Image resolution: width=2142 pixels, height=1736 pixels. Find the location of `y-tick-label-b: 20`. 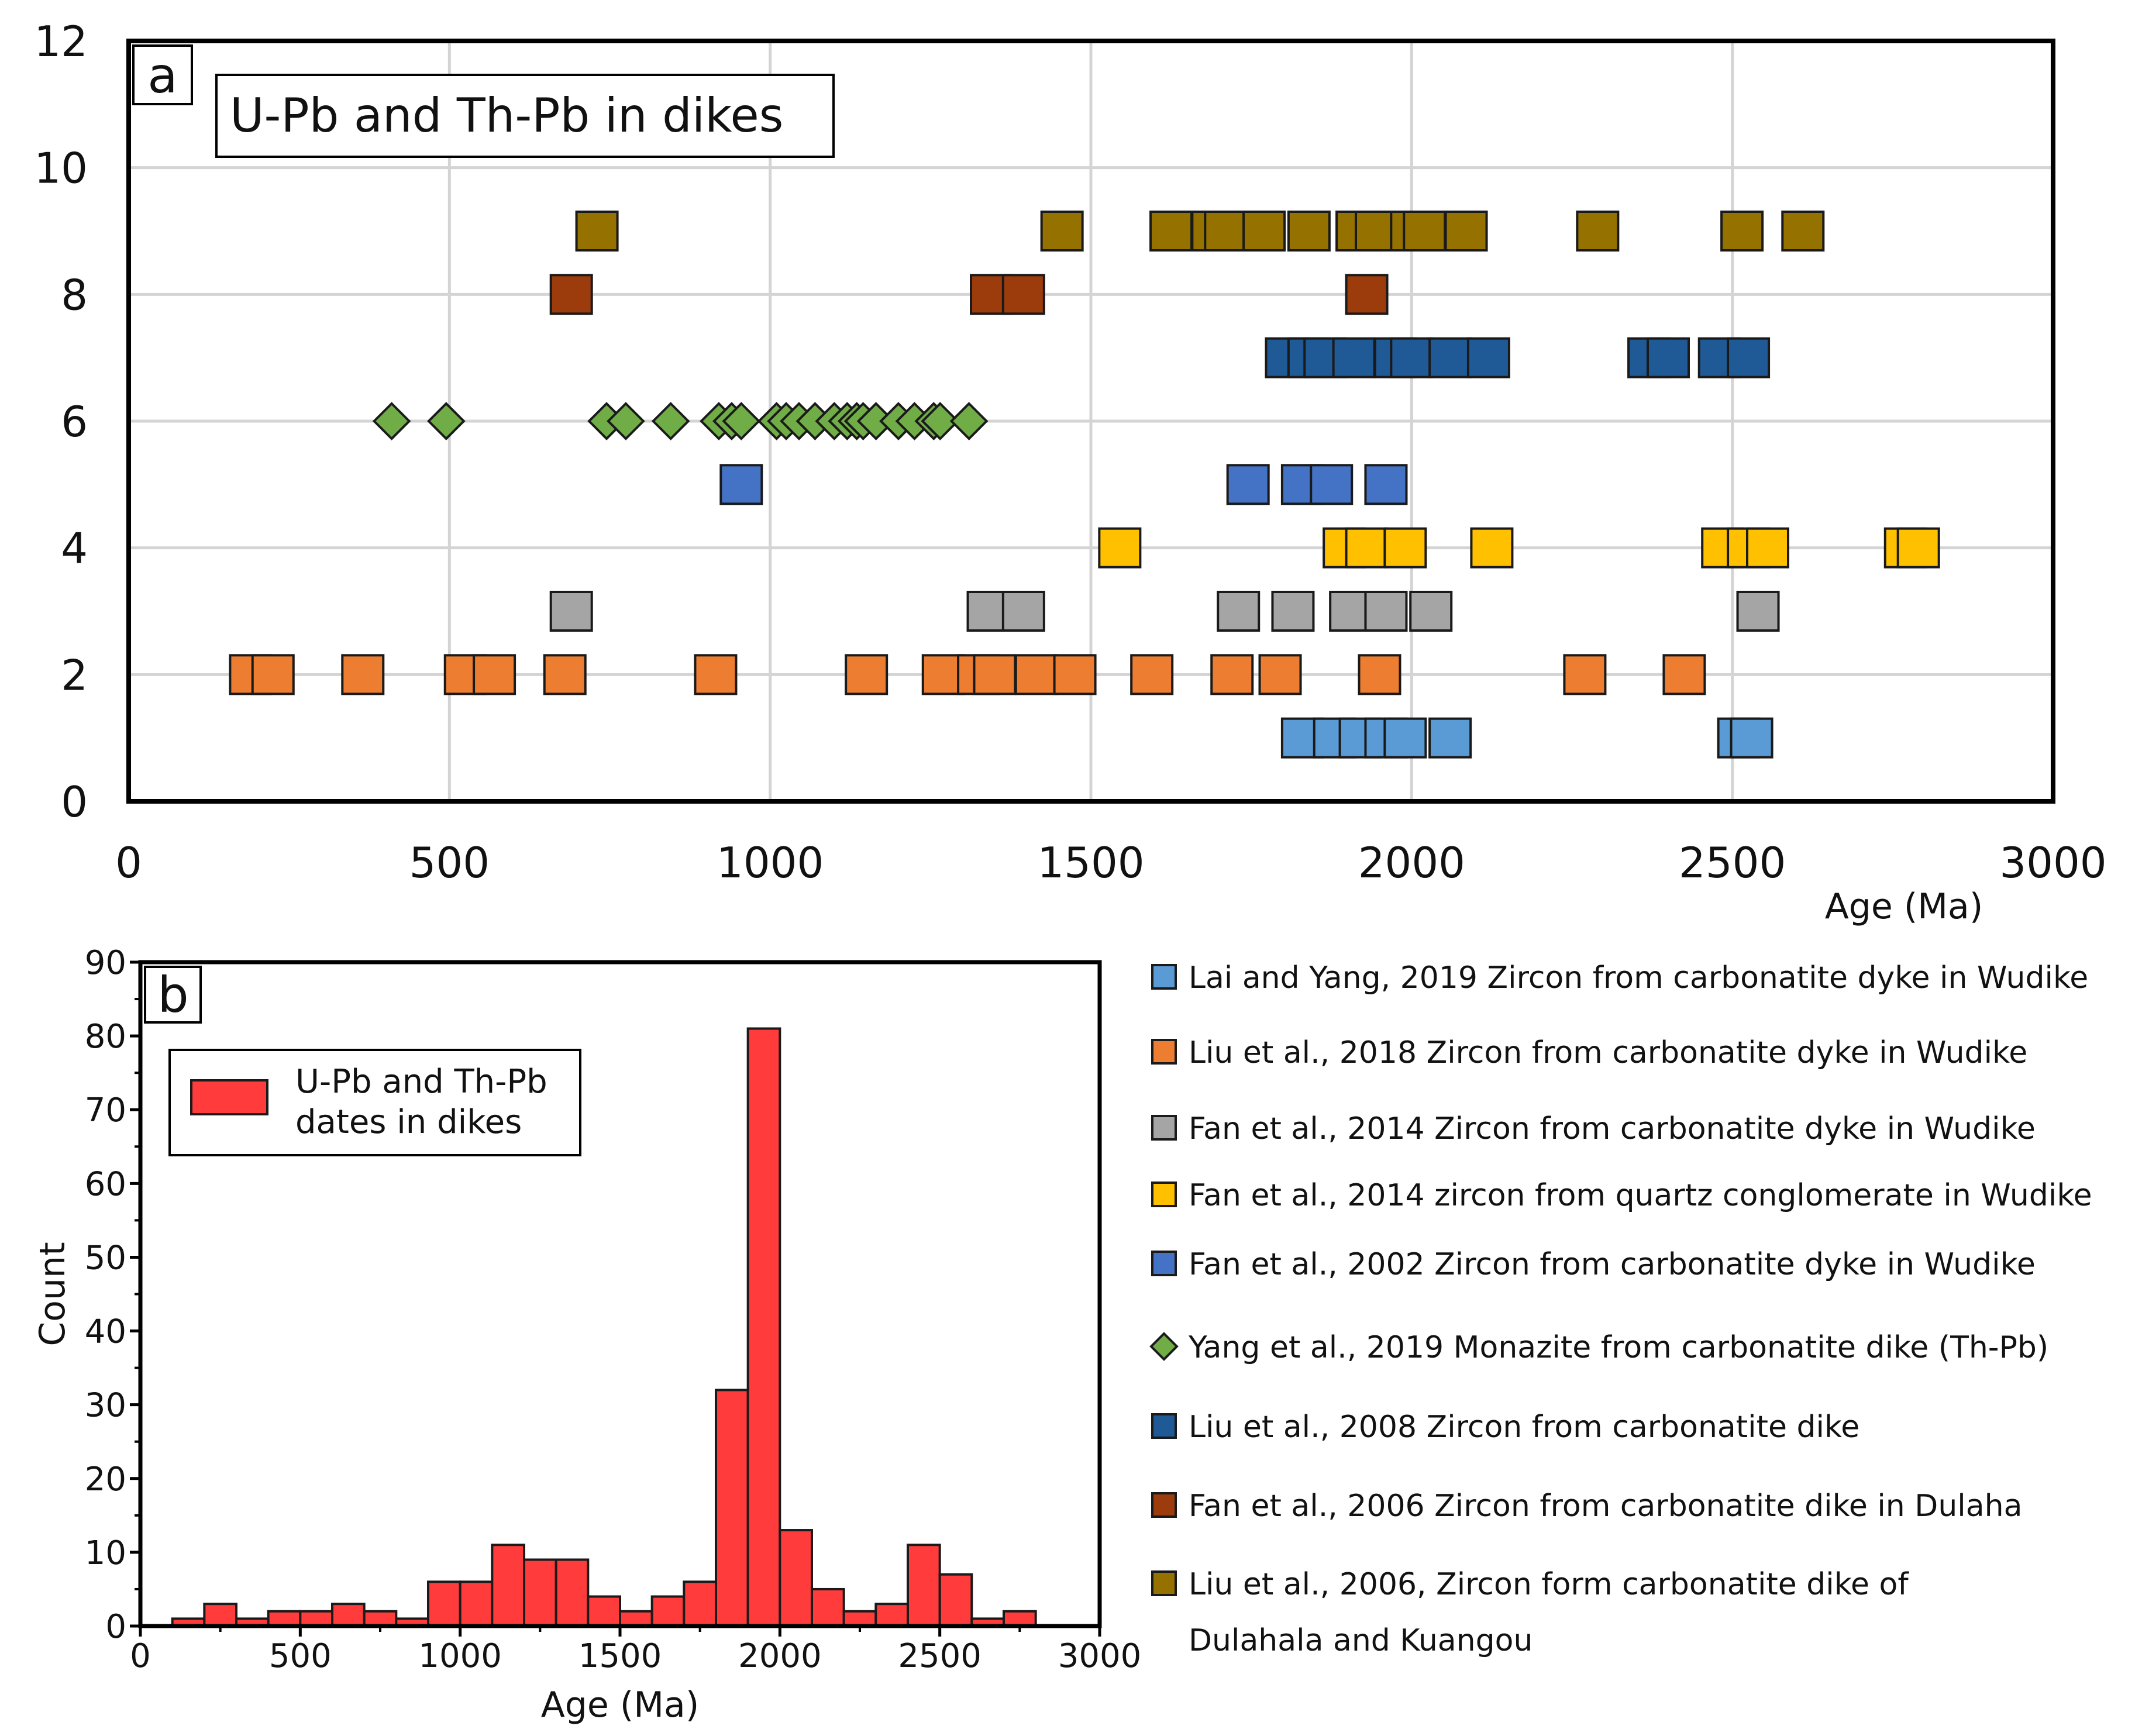

y-tick-label-b: 20 is located at coordinates (105, 1480).